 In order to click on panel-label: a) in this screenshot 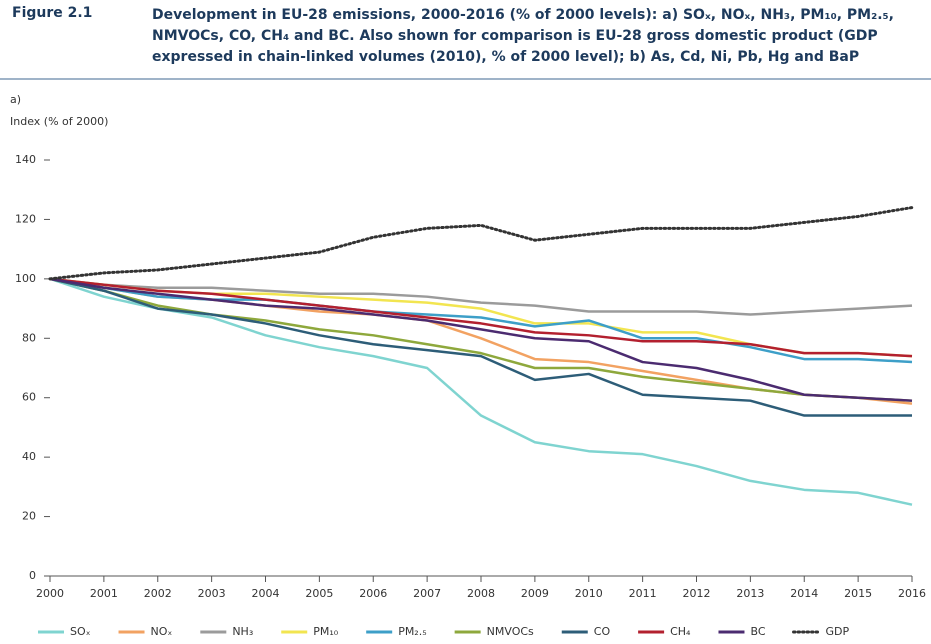, I will do `click(15, 99)`.